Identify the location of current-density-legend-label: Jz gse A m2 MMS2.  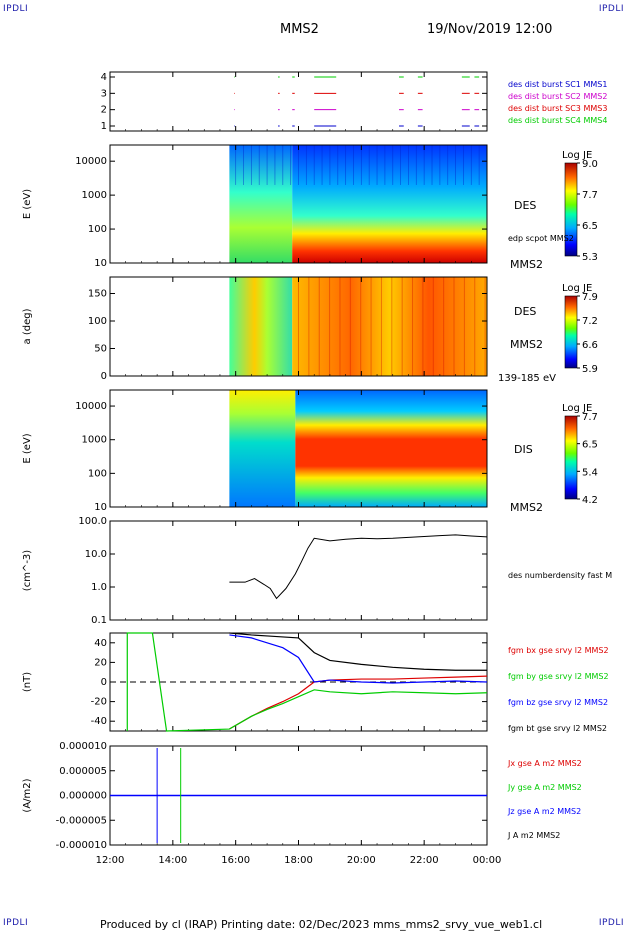
(544, 811).